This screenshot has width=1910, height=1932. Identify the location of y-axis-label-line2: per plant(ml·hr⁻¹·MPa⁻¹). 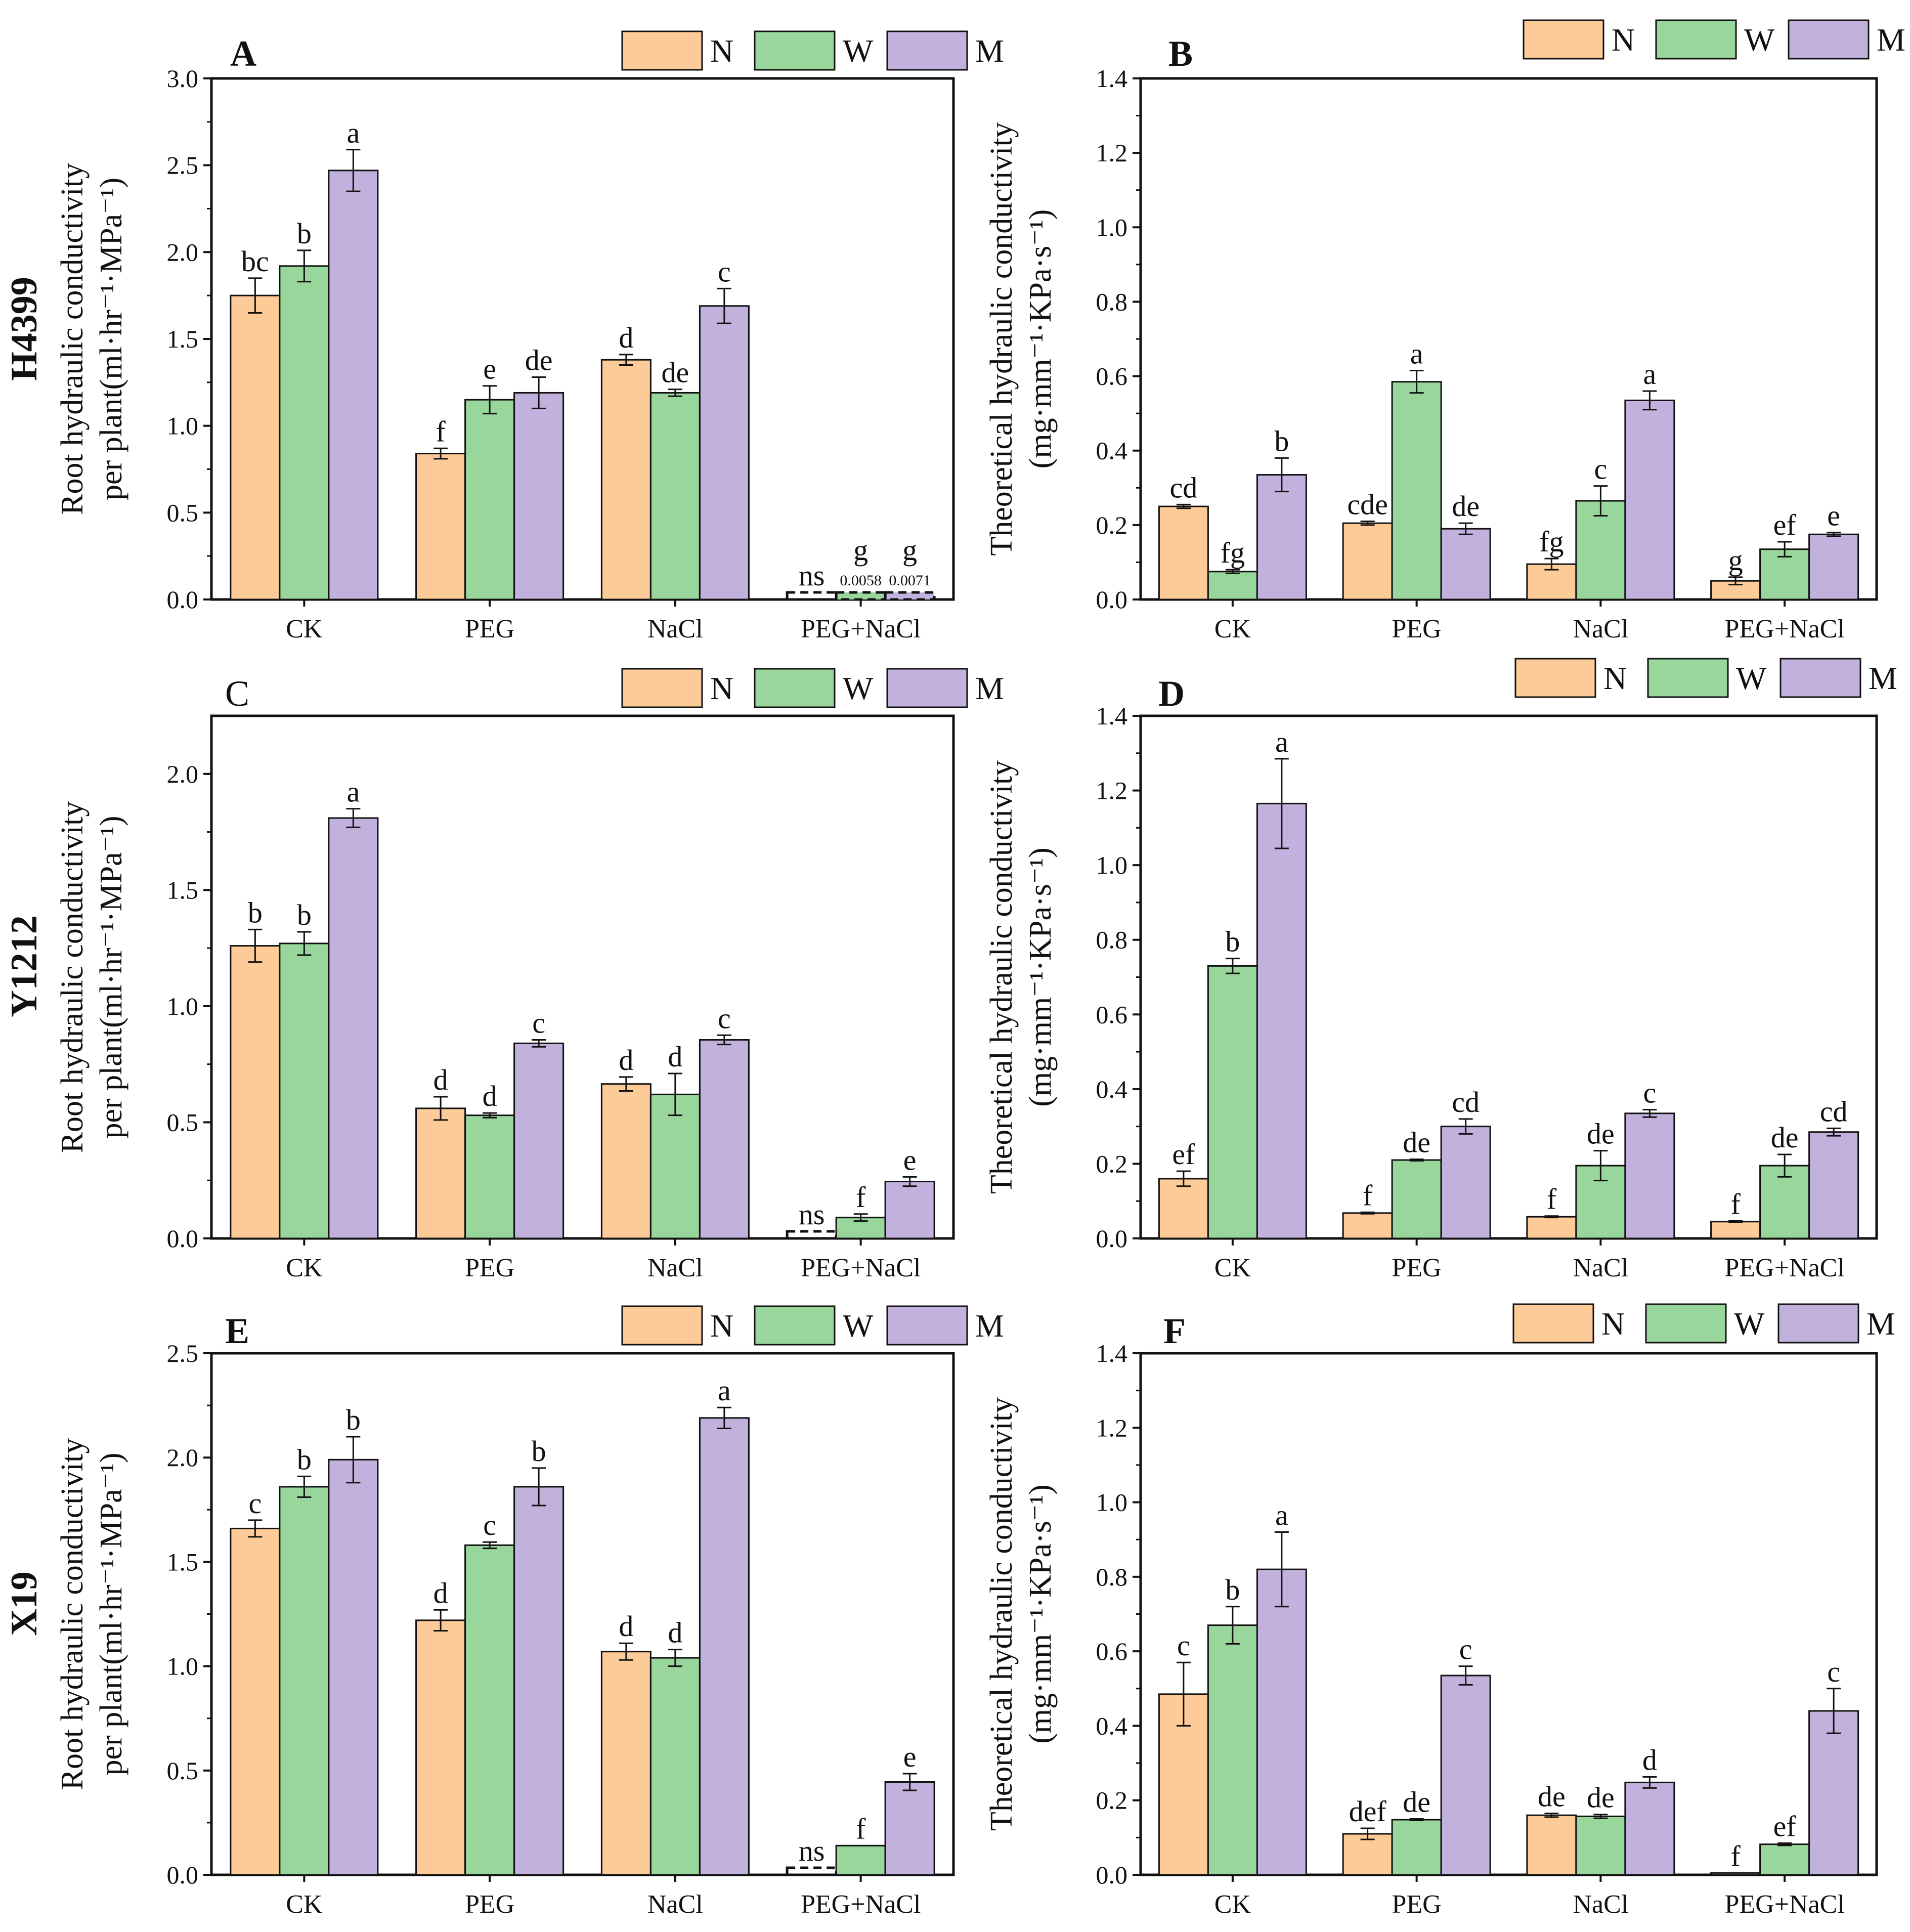
(111, 1613).